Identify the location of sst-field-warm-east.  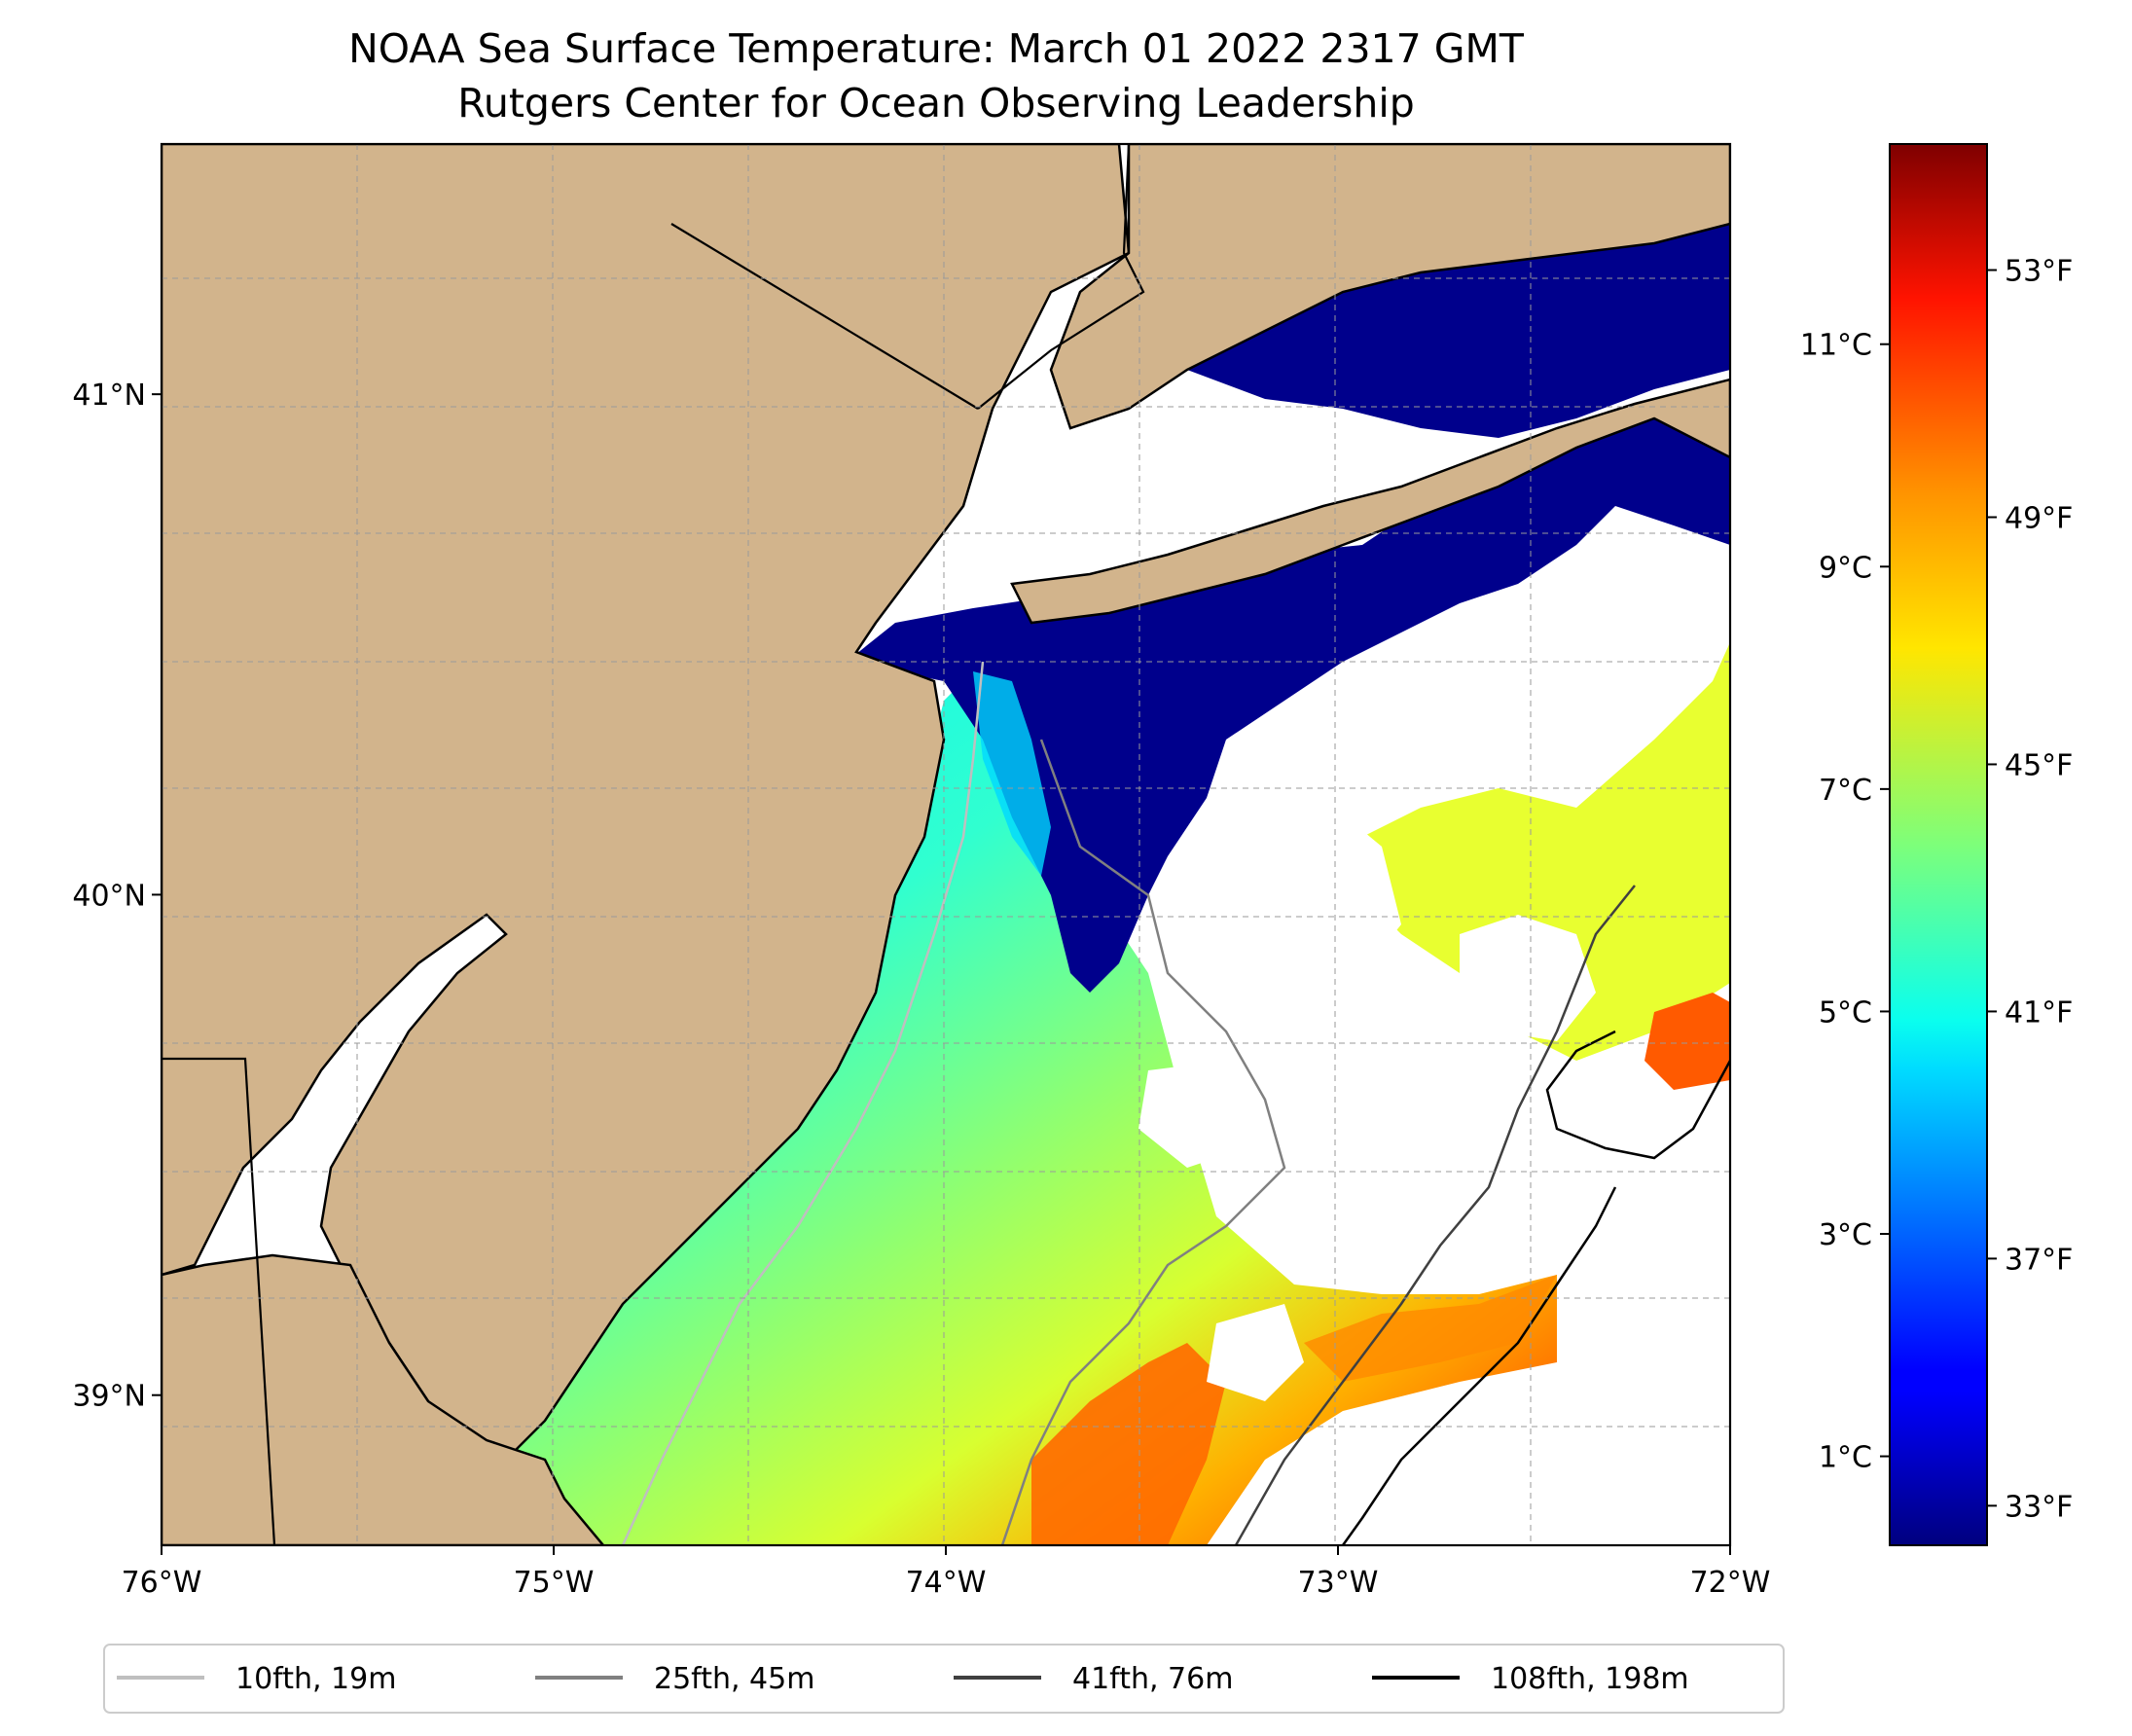
(1431, 1329).